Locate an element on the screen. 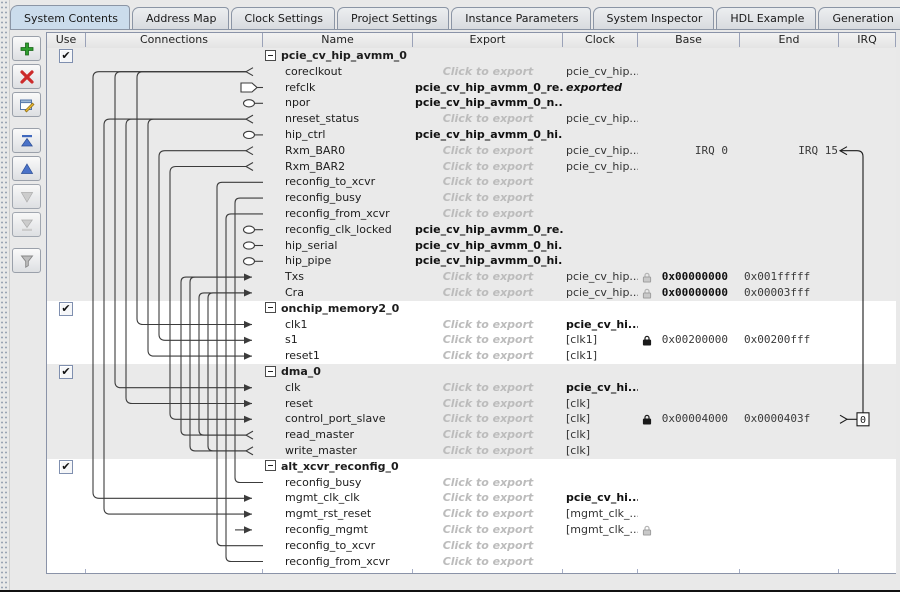 The height and width of the screenshot is (606, 900). column-header-name: Name is located at coordinates (338, 40).